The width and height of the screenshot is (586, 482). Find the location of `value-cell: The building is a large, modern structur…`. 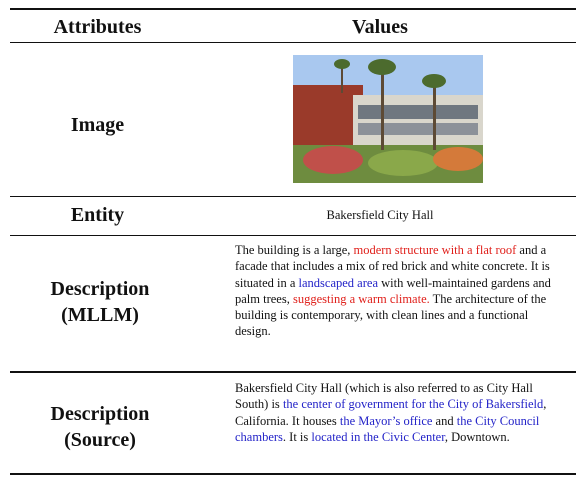

value-cell: The building is a large, modern structur… is located at coordinates (400, 291).